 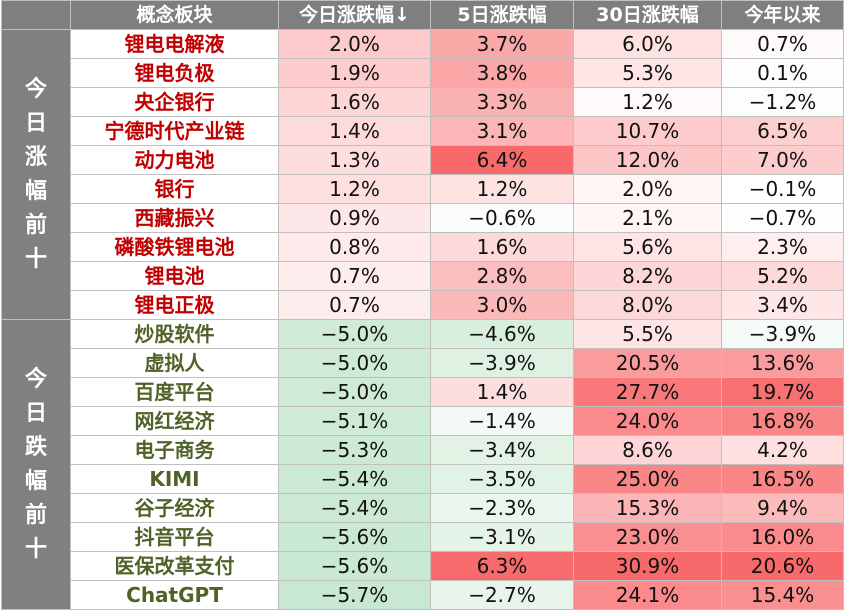 I want to click on thirty-day-change-cell: 2.1%, so click(x=647, y=218).